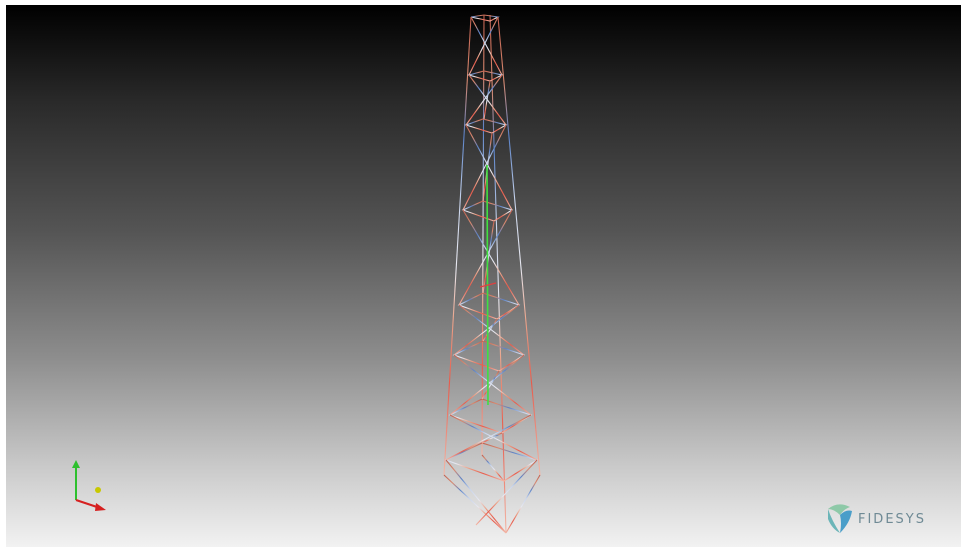 Image resolution: width=961 pixels, height=547 pixels. I want to click on tower-base-left, so click(475, 504).